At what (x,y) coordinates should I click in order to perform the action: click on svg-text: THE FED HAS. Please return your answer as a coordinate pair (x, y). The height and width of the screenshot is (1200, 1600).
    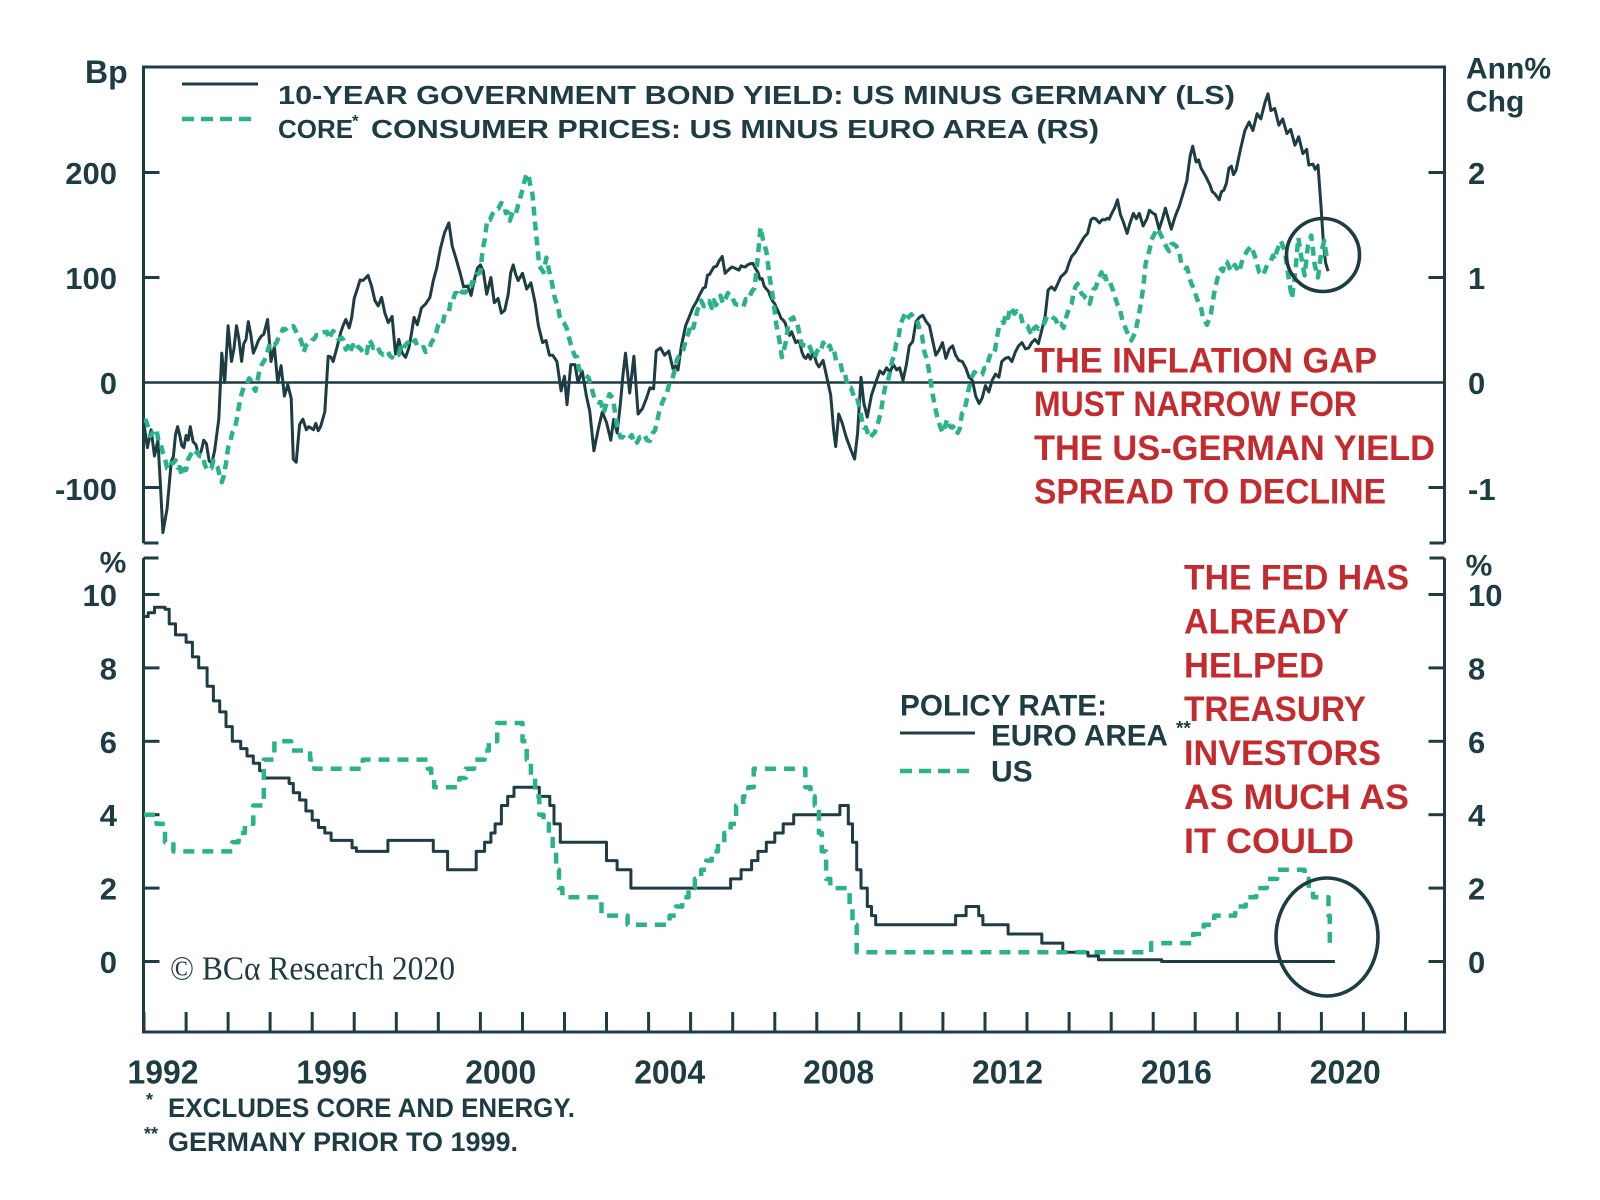
    Looking at the image, I should click on (1296, 578).